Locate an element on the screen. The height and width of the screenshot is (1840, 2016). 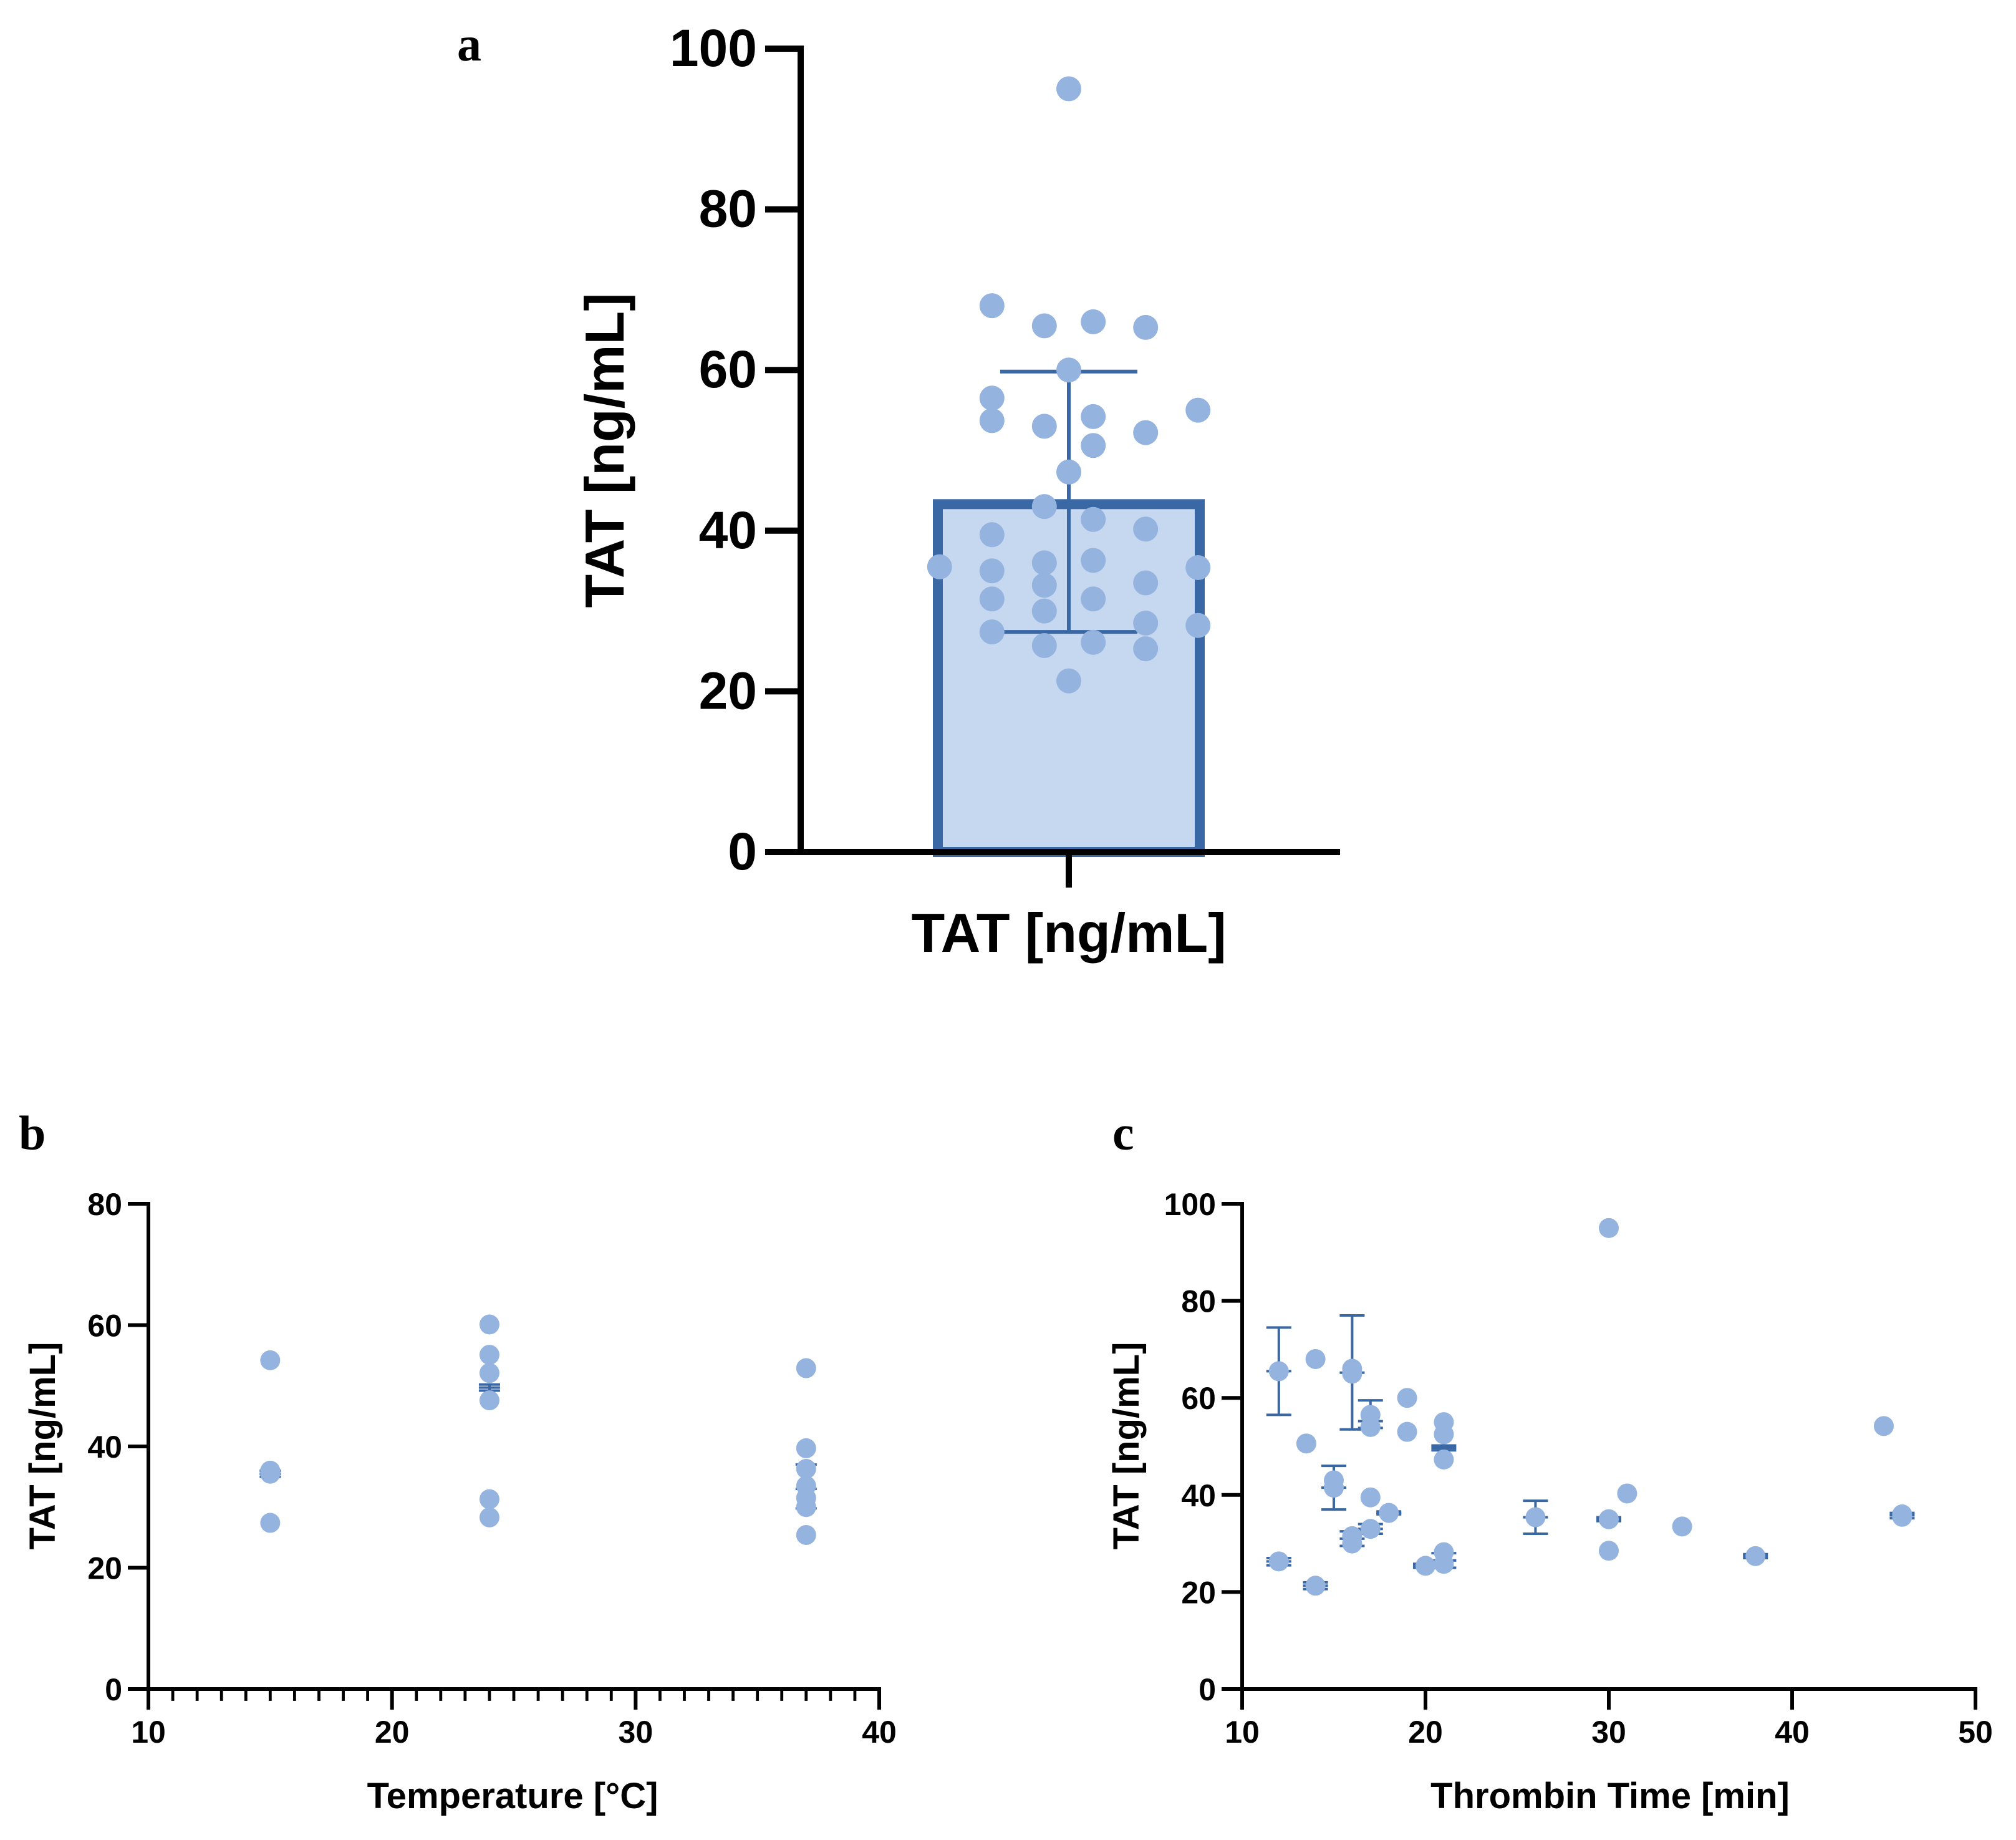
b-y-tick-label: 0 is located at coordinates (113, 1689).